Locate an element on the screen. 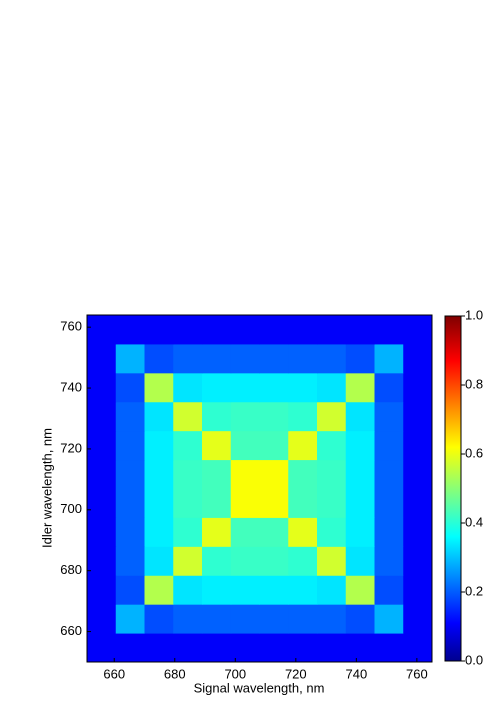 The image size is (498, 704). y-tick-label: 700 is located at coordinates (71, 508).